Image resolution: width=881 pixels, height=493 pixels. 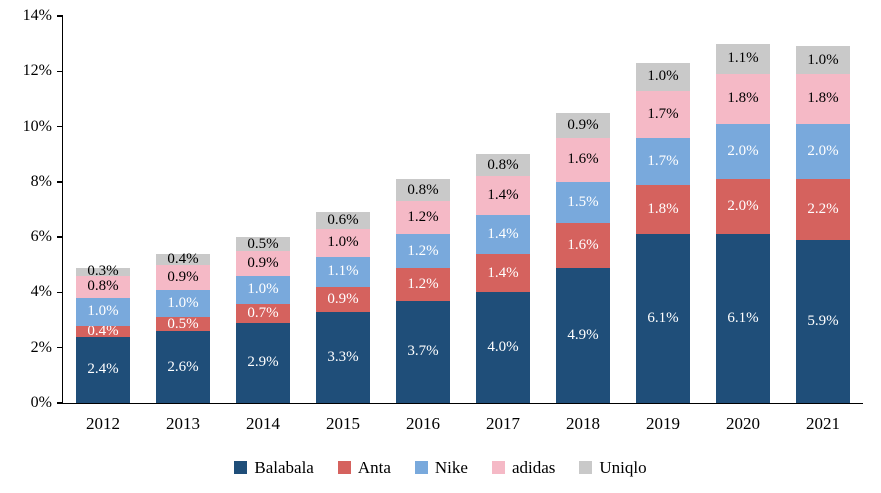 I want to click on bar-segment-nike-2014: 1.0%, so click(x=263, y=289).